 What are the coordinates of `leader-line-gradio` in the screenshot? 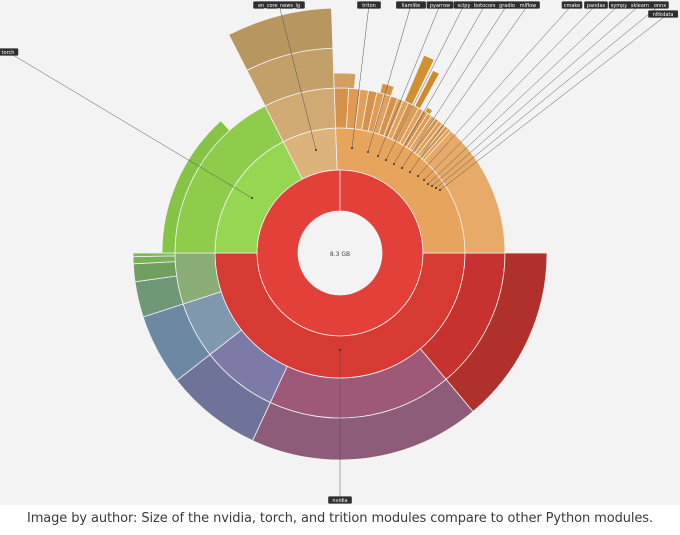 It's located at (454, 86).